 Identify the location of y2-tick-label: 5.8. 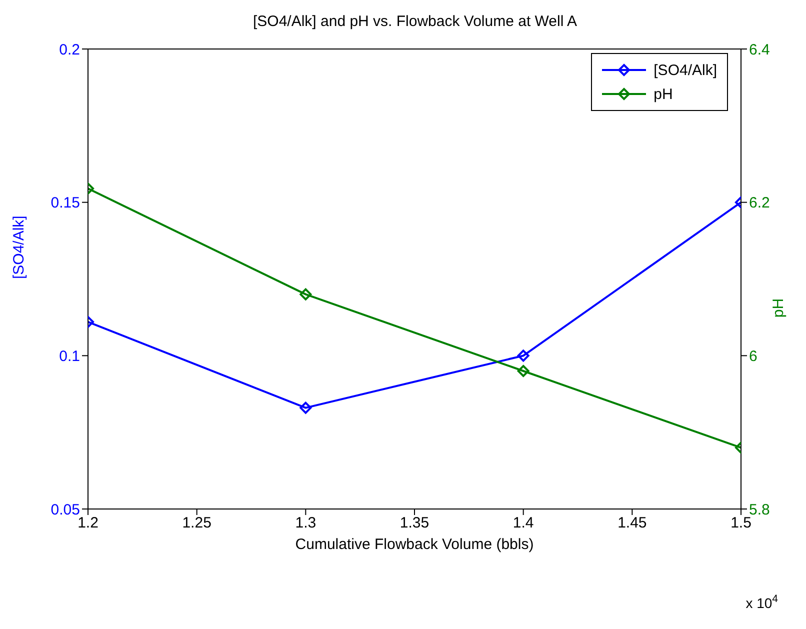
(759, 509).